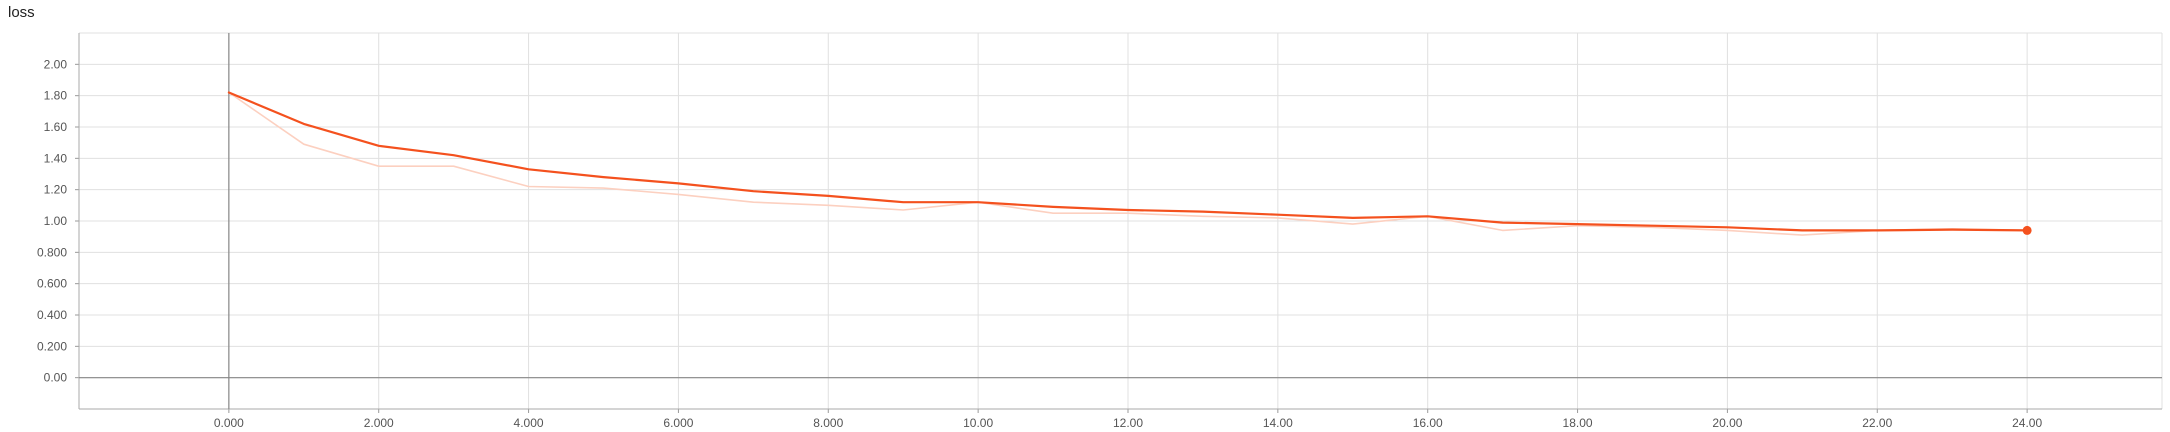  Describe the element at coordinates (52, 346) in the screenshot. I see `y-tick-label: 0.200` at that location.